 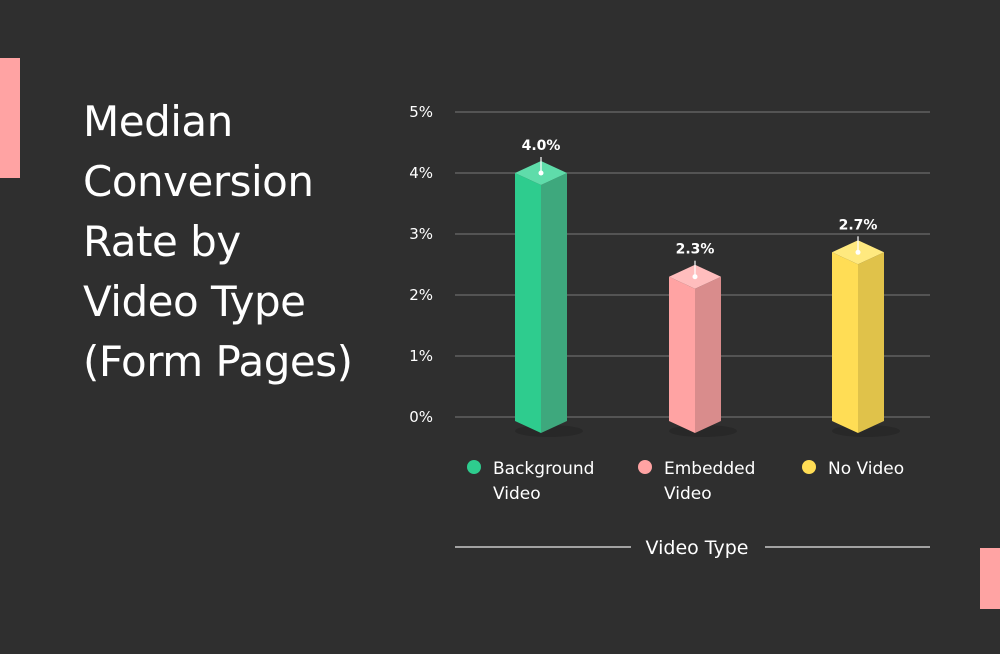 What do you see at coordinates (866, 469) in the screenshot?
I see `legend-label: No Video` at bounding box center [866, 469].